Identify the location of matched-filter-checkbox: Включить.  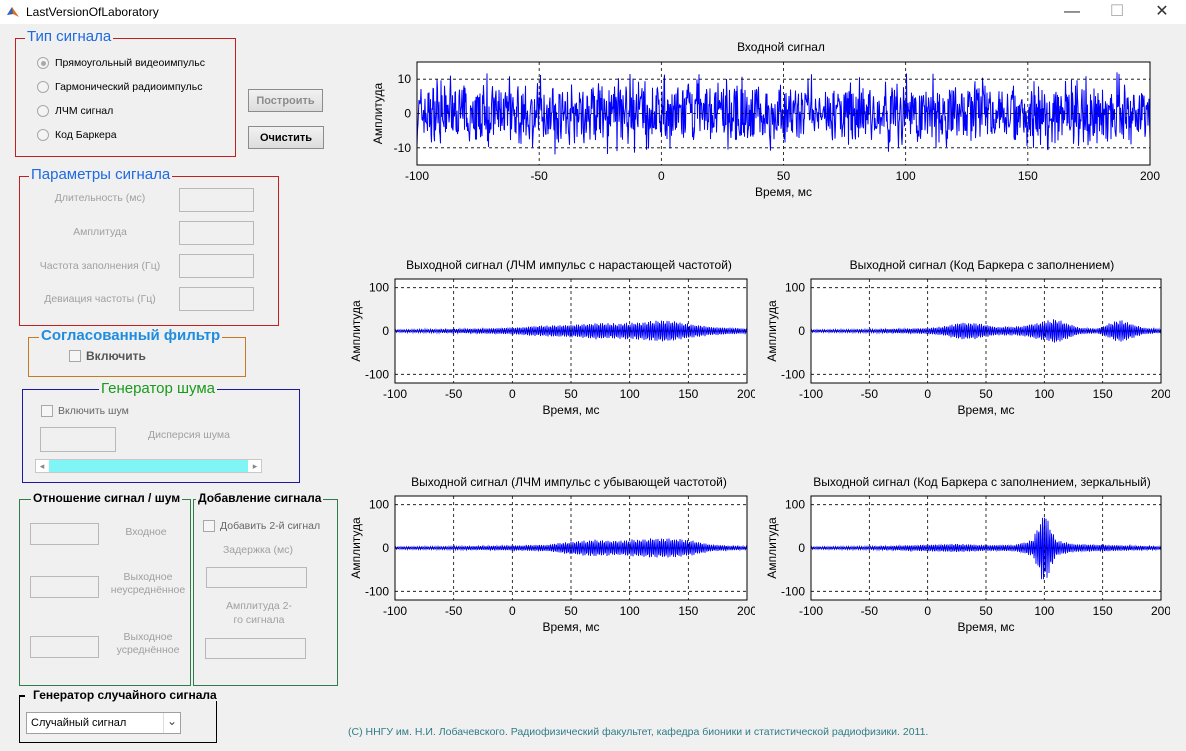
(107, 356).